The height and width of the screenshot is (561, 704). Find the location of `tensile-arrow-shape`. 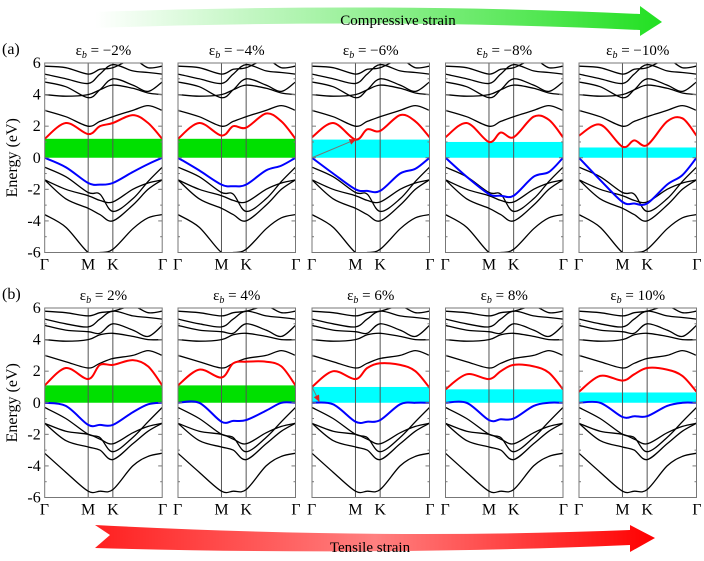

tensile-arrow-shape is located at coordinates (375, 538).